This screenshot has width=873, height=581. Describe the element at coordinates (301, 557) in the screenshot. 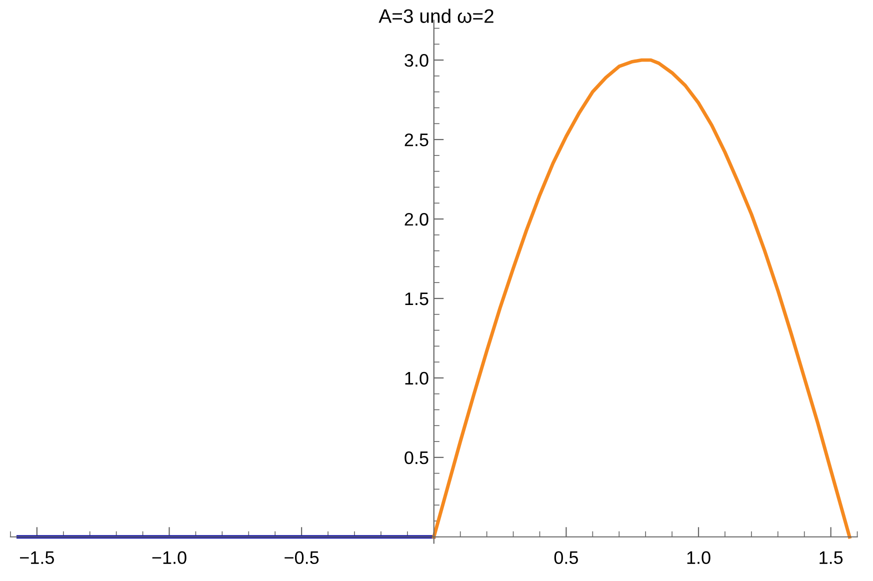

I see `x-tick-label: −0.5` at that location.